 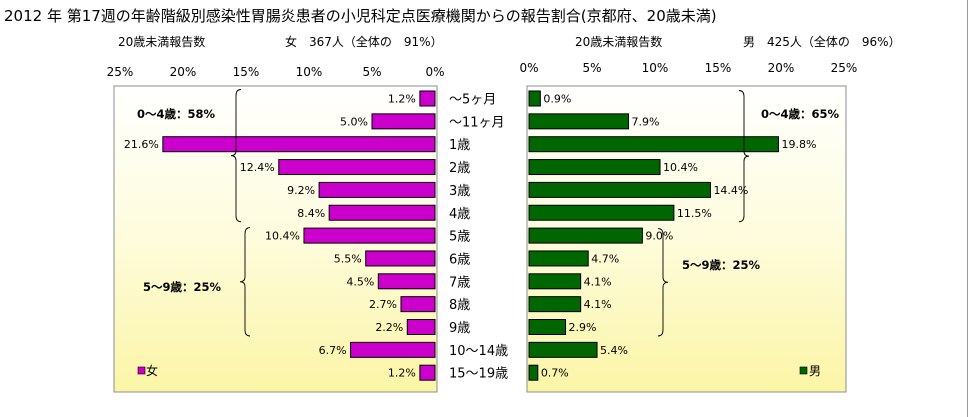 I want to click on age-category-label: 15～19歳, so click(x=478, y=374).